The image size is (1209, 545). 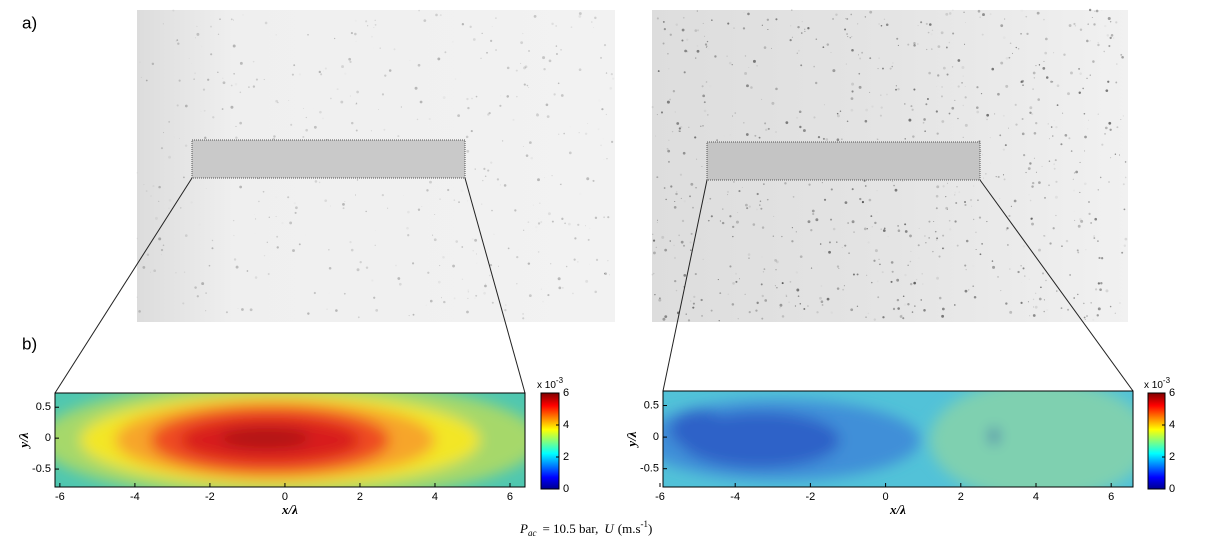 What do you see at coordinates (566, 393) in the screenshot?
I see `colorbar-tick-label: 6` at bounding box center [566, 393].